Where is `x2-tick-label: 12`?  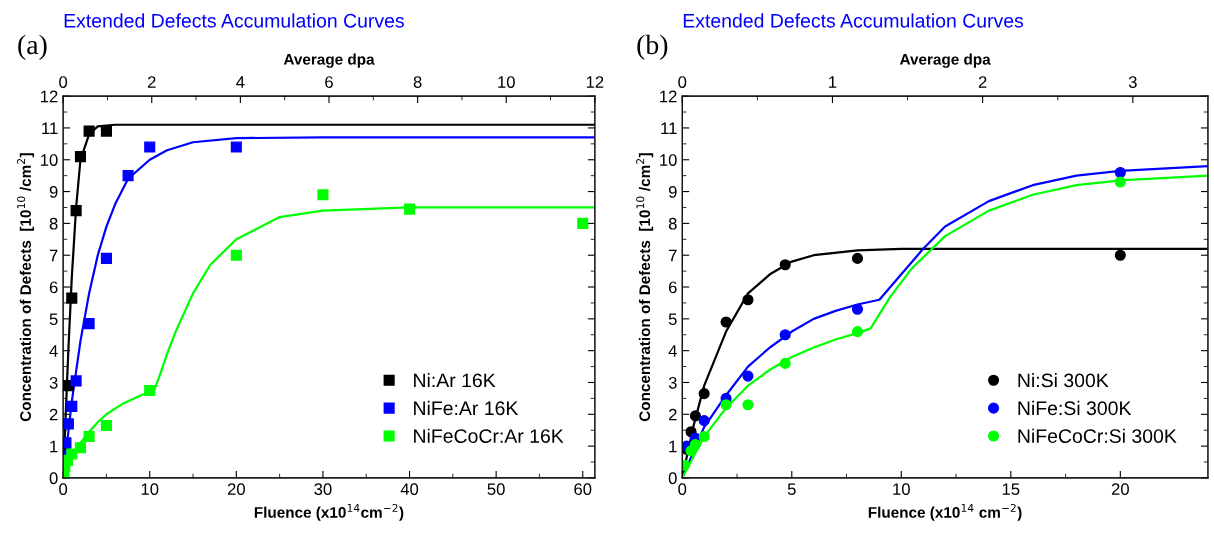 x2-tick-label: 12 is located at coordinates (595, 82).